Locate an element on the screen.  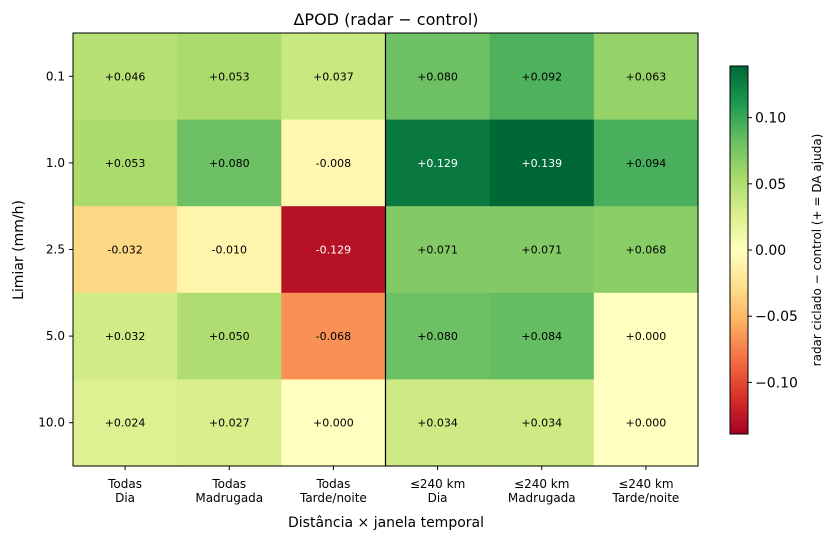
cell-value-label: +0.092 is located at coordinates (541, 76).